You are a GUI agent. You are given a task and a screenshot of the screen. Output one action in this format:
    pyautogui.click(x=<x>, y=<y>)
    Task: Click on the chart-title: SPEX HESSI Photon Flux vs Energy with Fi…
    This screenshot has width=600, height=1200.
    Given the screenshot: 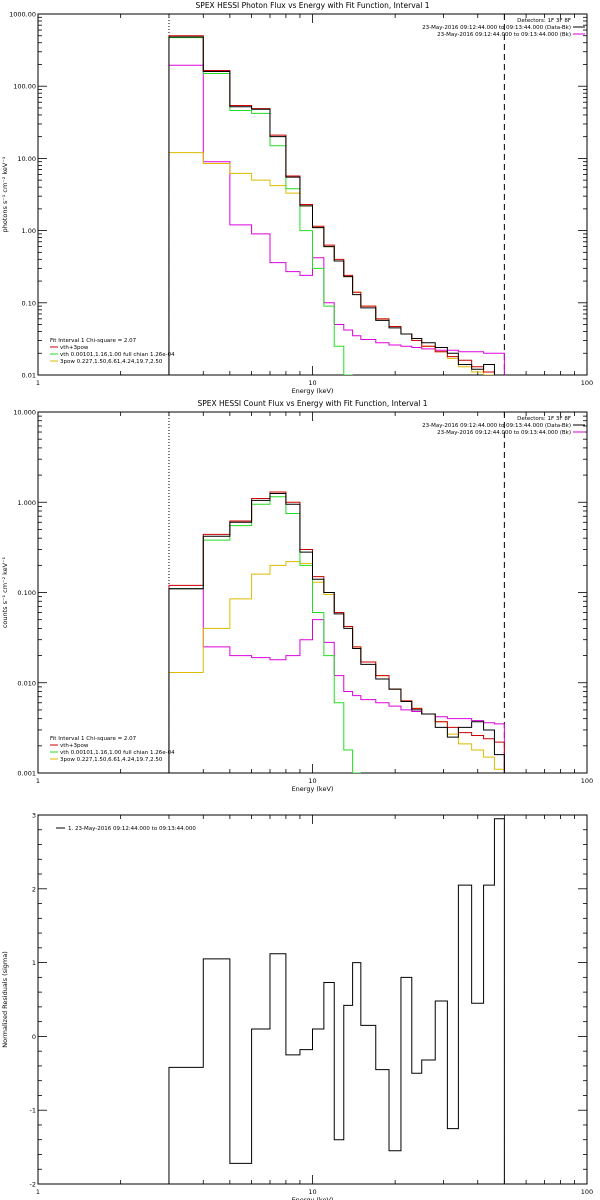 What is the action you would take?
    pyautogui.click(x=313, y=5)
    